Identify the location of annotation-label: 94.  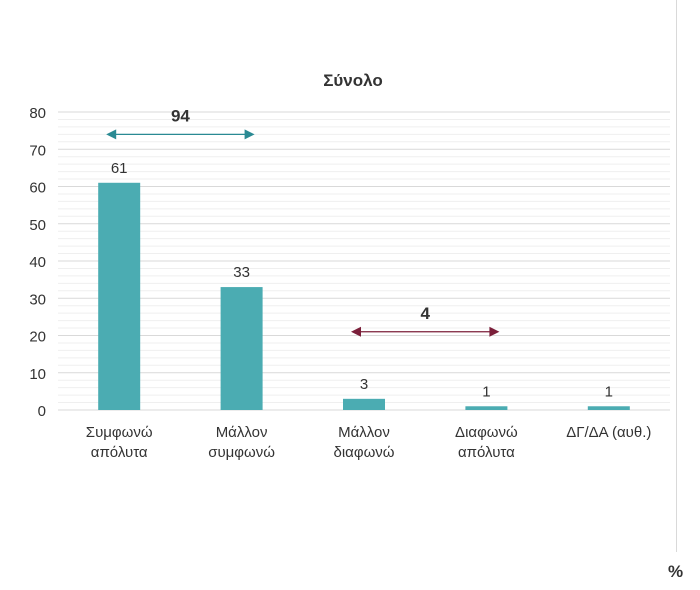
(180, 115).